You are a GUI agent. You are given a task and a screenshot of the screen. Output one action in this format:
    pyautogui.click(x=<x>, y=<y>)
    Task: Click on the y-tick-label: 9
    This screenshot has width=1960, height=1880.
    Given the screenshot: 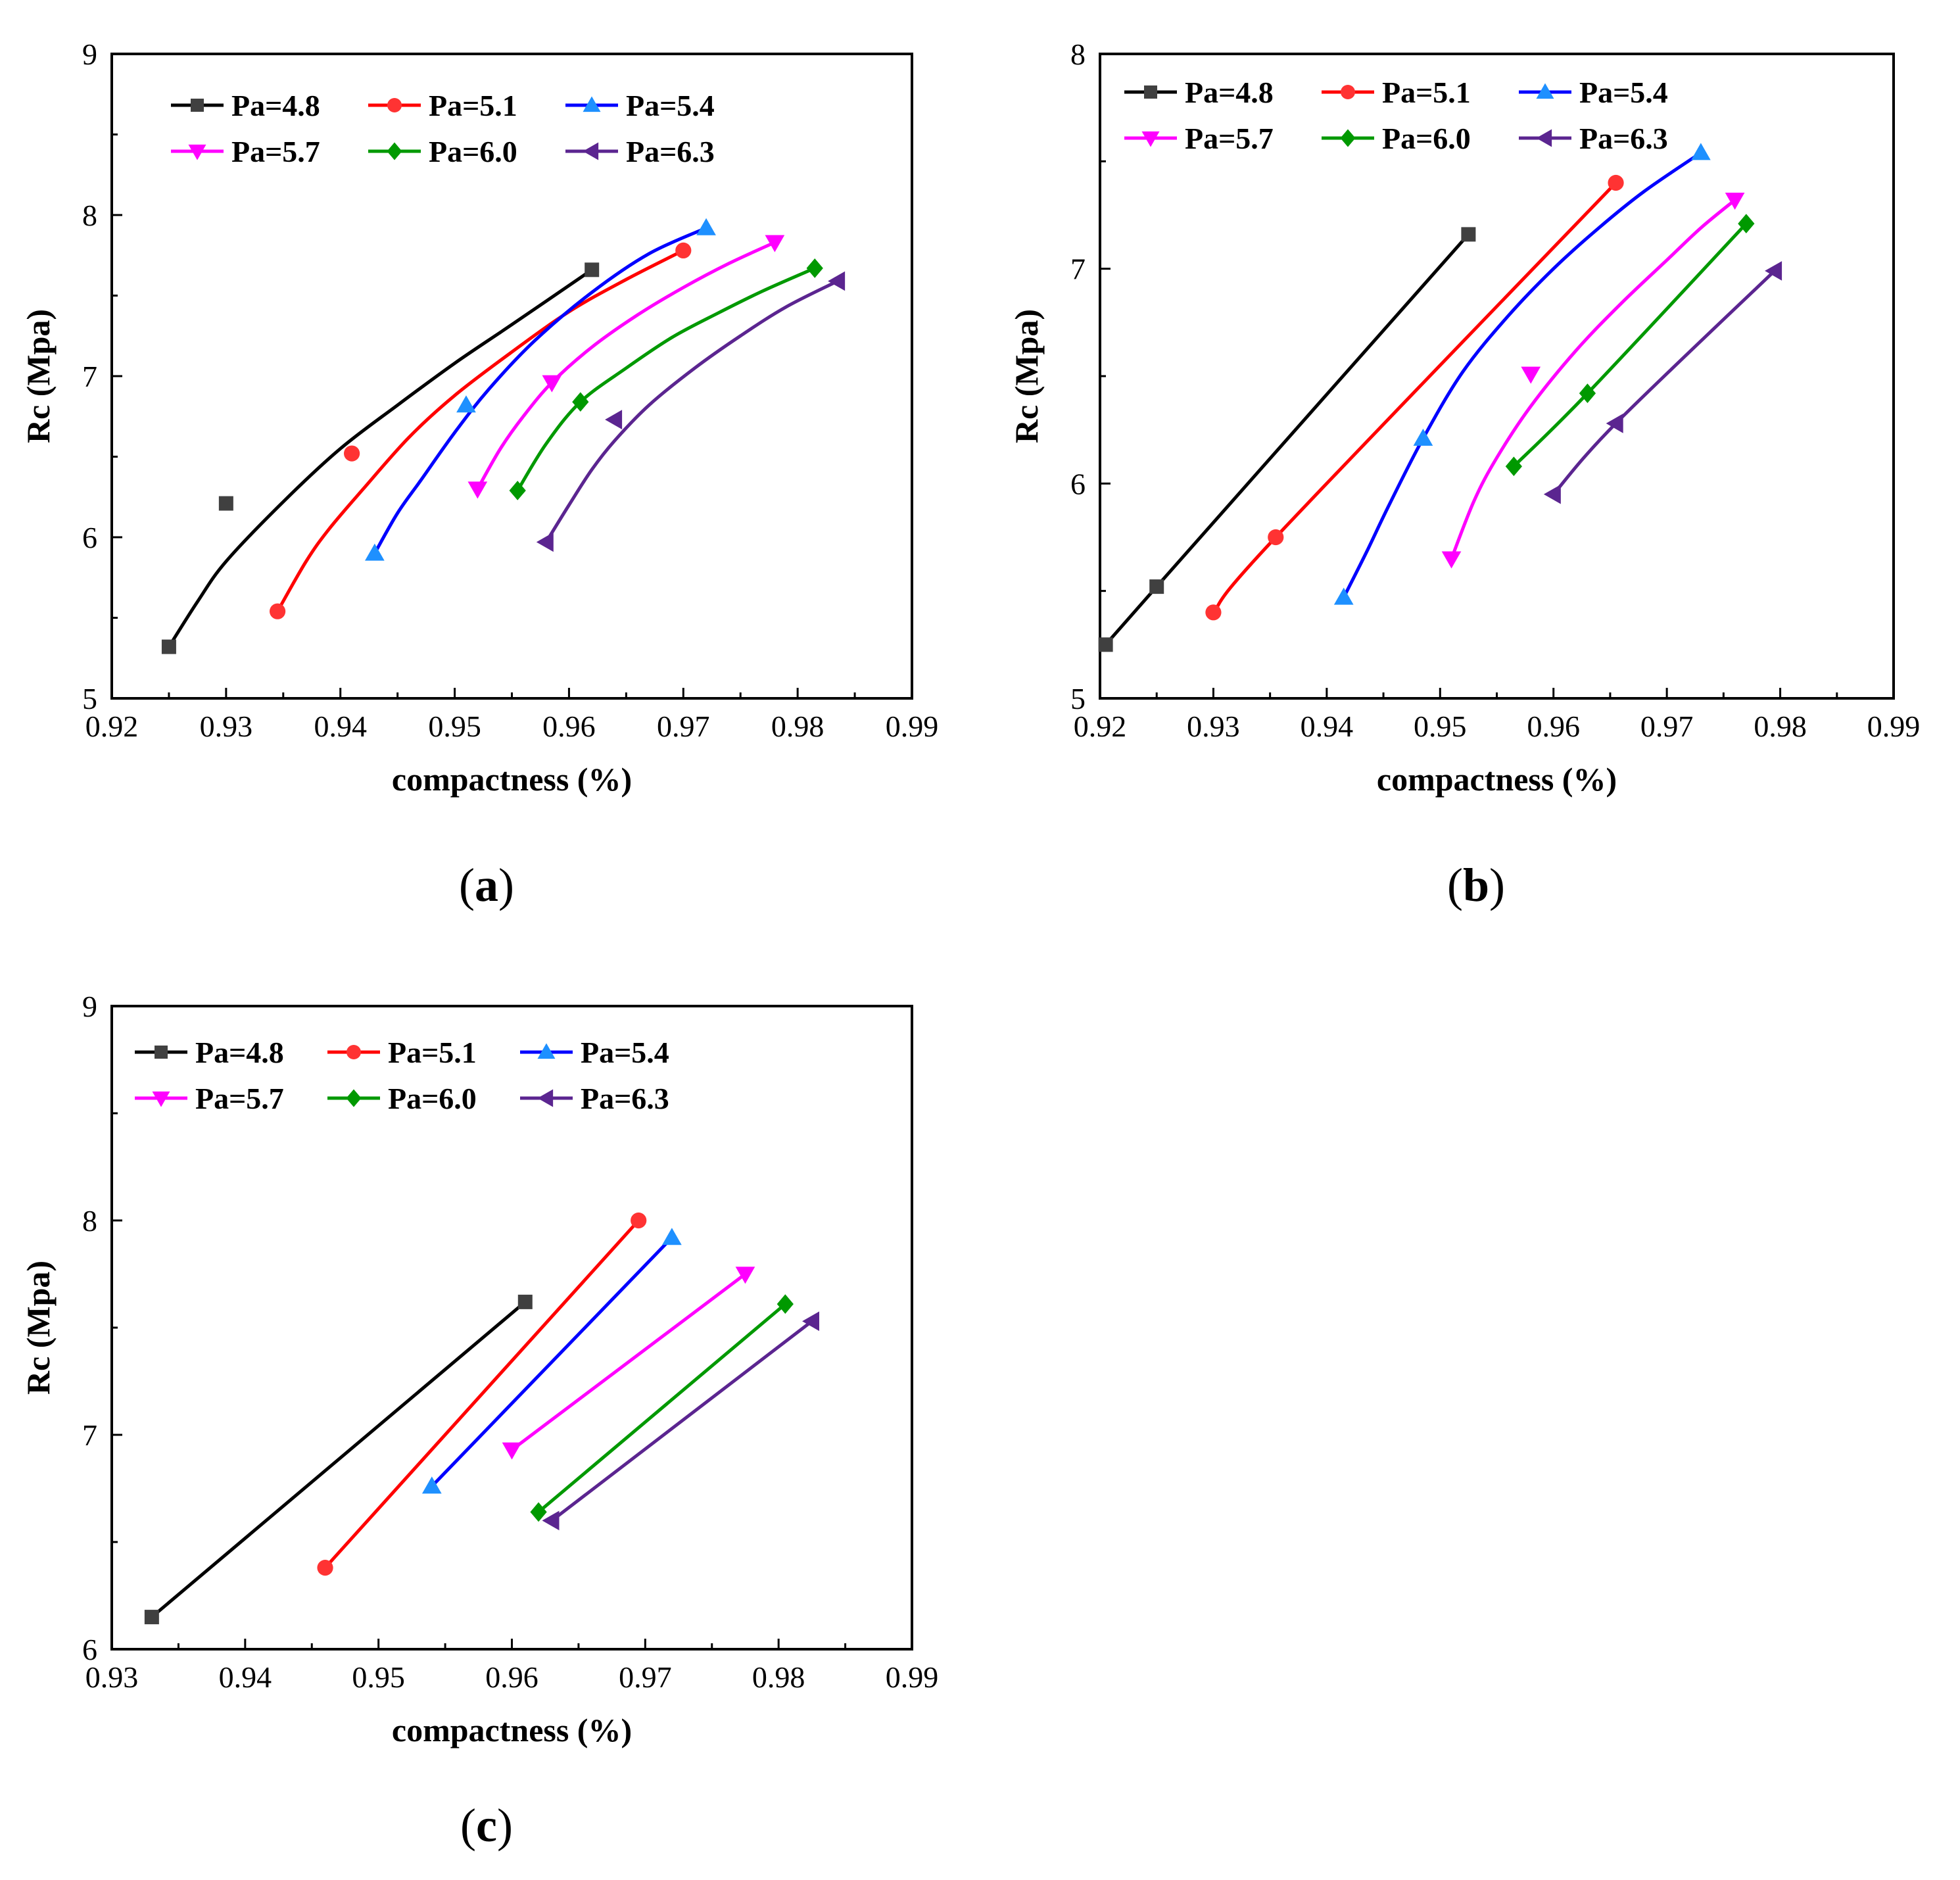 What is the action you would take?
    pyautogui.click(x=90, y=54)
    